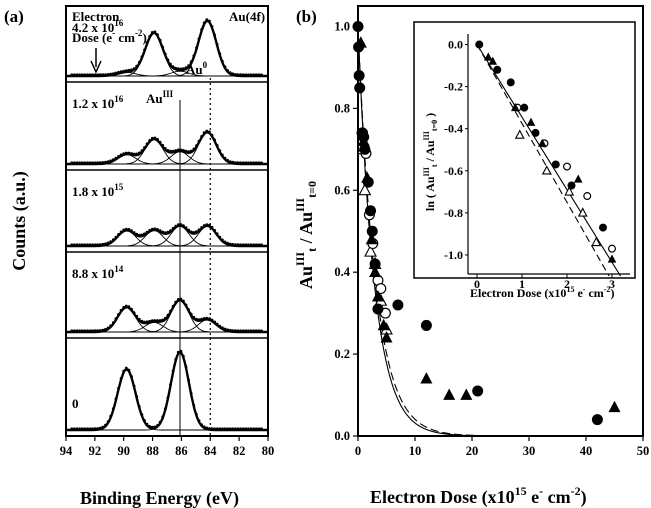  I want to click on au3-component-peak, so click(167, 236).